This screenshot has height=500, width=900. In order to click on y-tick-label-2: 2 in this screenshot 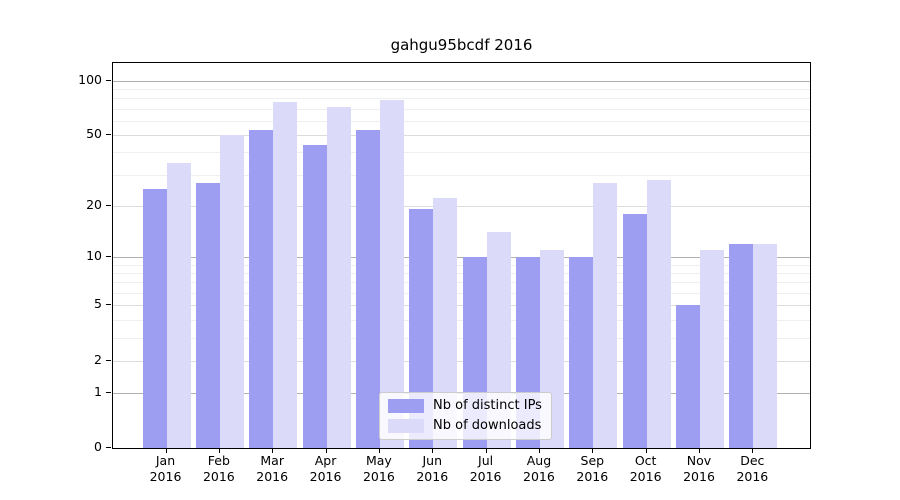, I will do `click(98, 359)`.